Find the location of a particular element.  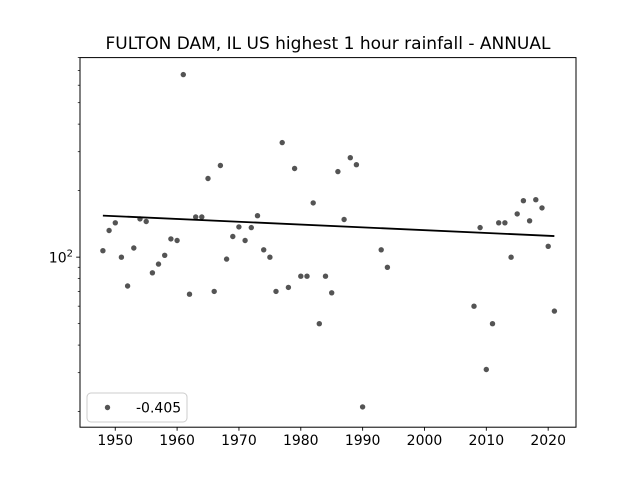

x-tick-label: 1960 is located at coordinates (177, 441).